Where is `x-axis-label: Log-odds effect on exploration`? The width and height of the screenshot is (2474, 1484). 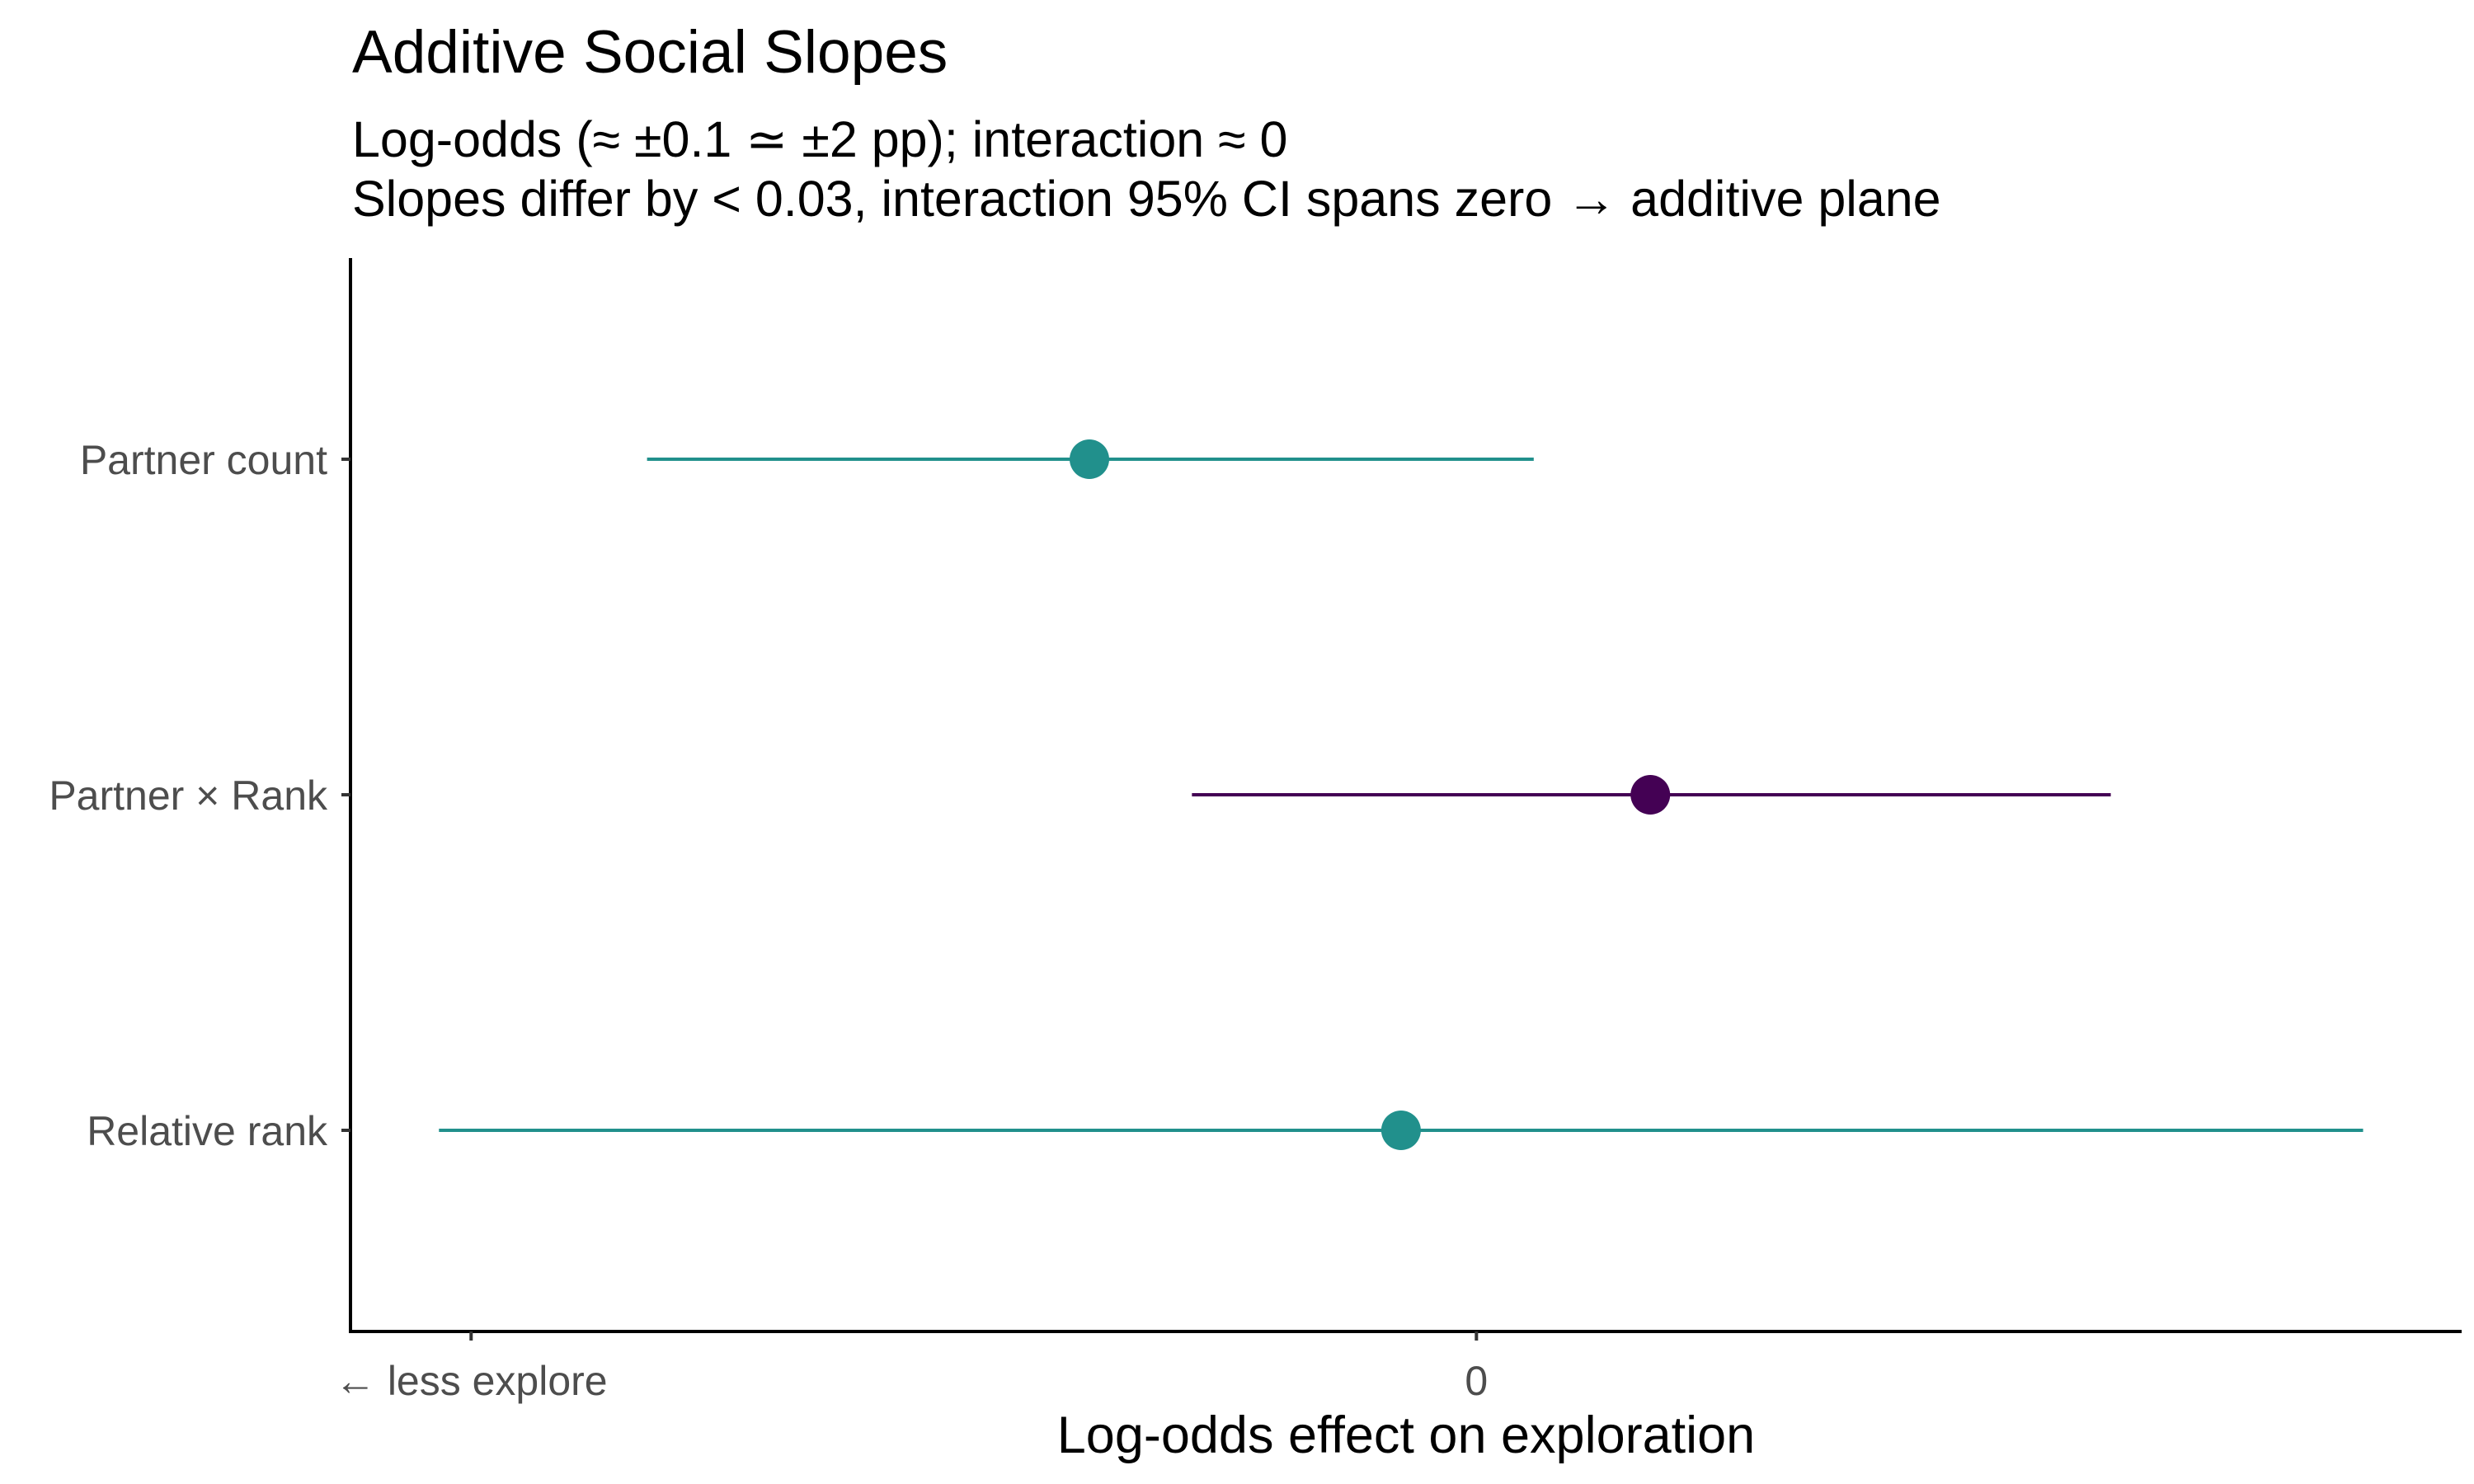 x-axis-label: Log-odds effect on exploration is located at coordinates (1406, 1435).